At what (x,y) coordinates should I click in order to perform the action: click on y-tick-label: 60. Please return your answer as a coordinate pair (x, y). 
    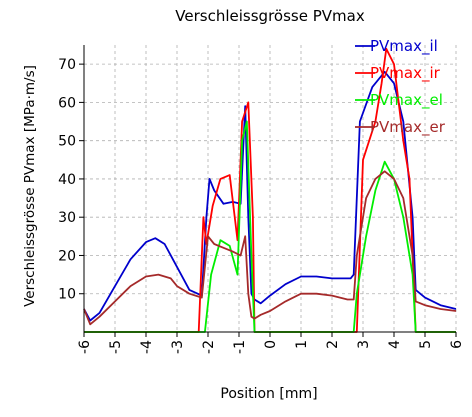
    Looking at the image, I should click on (67, 103).